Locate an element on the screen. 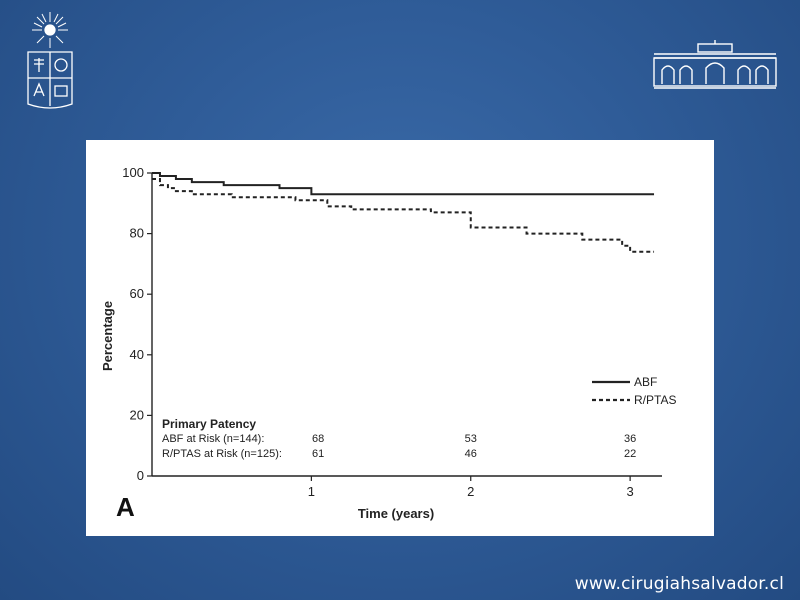  risk-value: 36 is located at coordinates (630, 439).